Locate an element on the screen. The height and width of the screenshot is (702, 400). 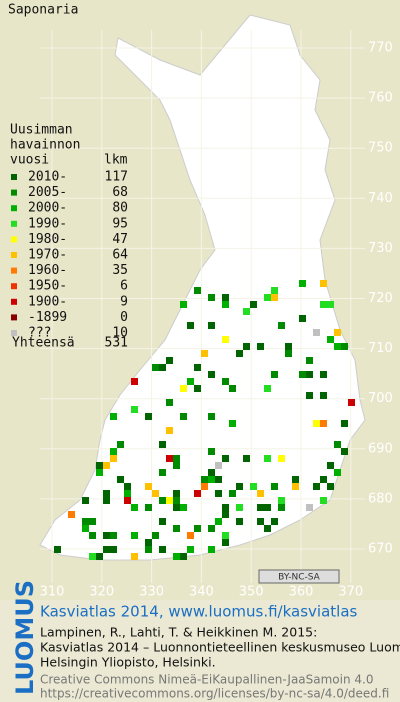
legend-label: 1980- is located at coordinates (47, 239).